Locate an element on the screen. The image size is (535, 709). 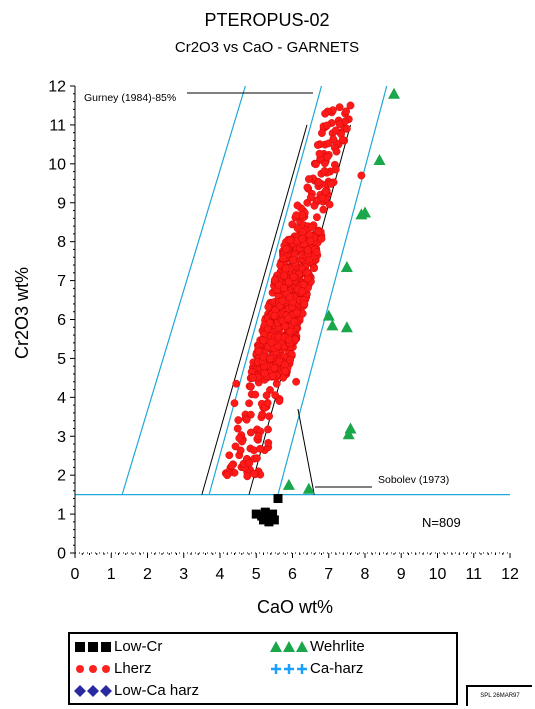
legend: Low-Cr Lherz Low-Ca harz Wehrlite Ca is located at coordinates (263, 668).